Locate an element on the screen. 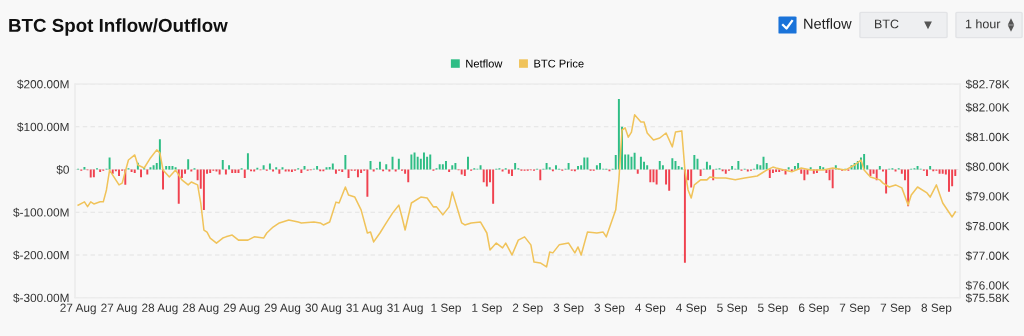 The image size is (1024, 336). text: 1 hour is located at coordinates (983, 24).